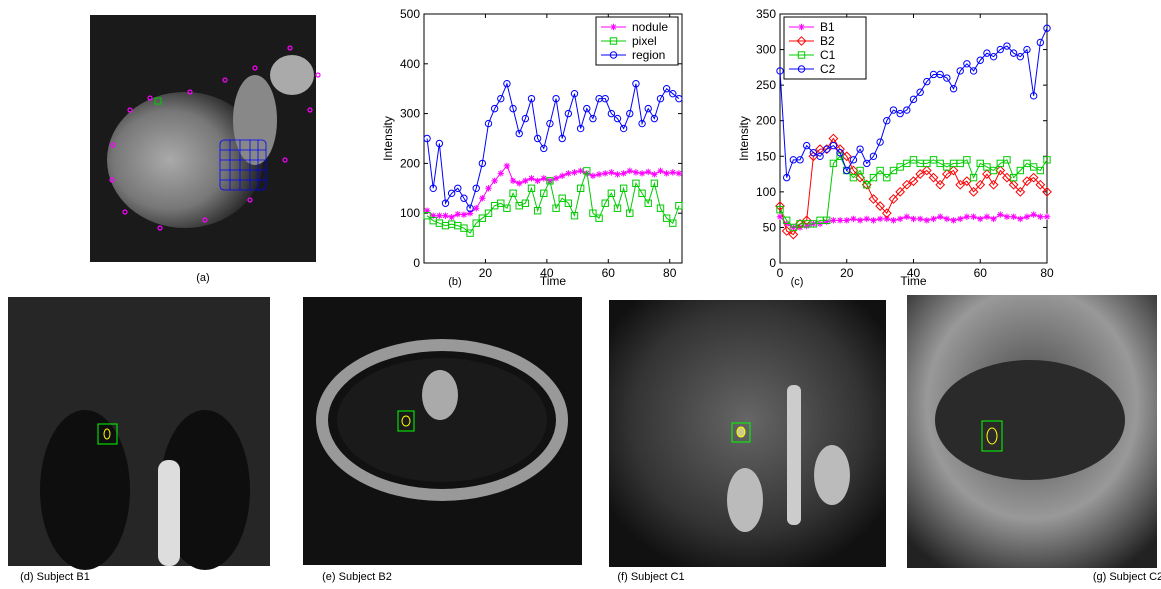  Describe the element at coordinates (205, 138) in the screenshot. I see `image-a` at that location.